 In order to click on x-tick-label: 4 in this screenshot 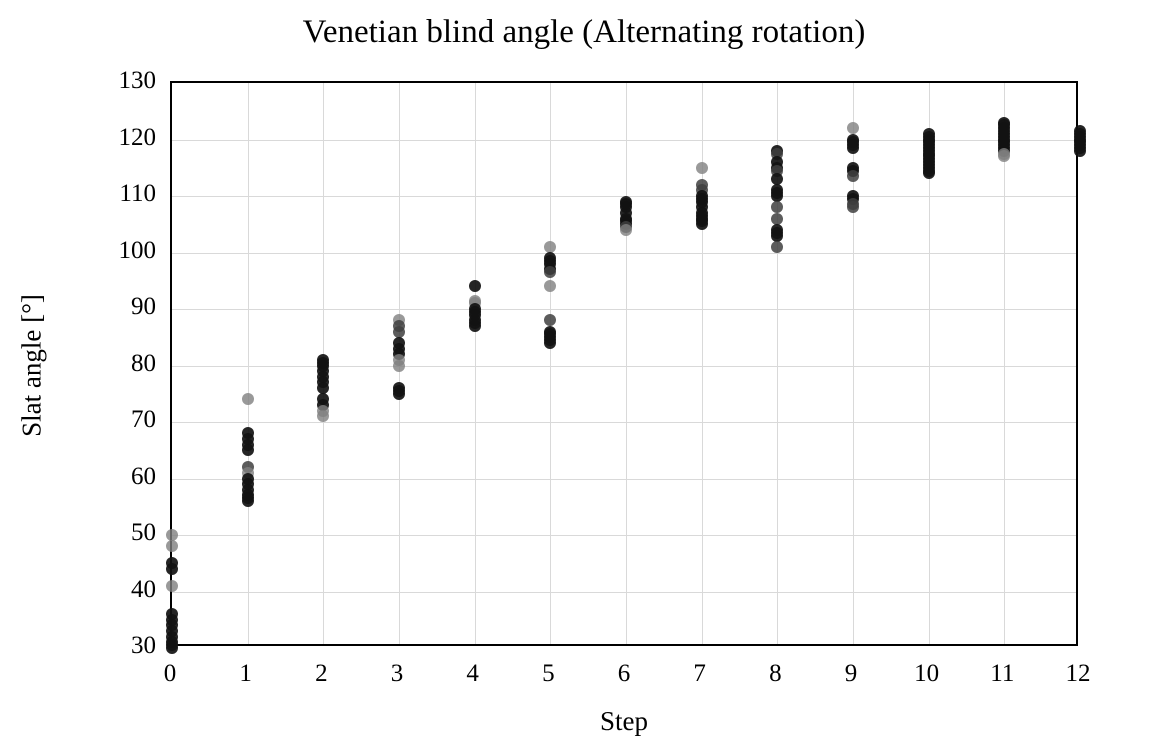, I will do `click(472, 673)`.